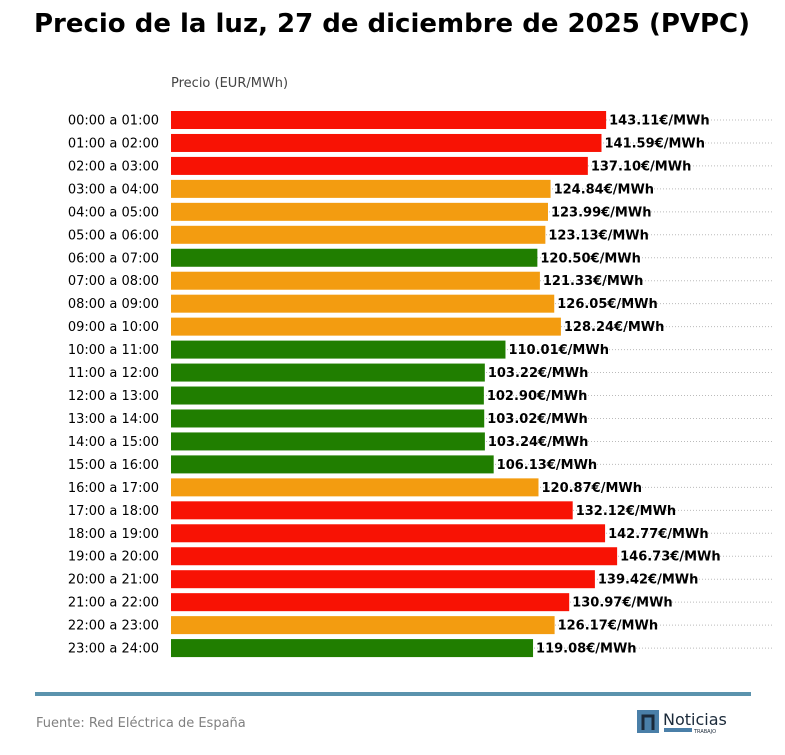 The image size is (785, 755). I want to click on data-label: 102.90€/MWh, so click(537, 396).